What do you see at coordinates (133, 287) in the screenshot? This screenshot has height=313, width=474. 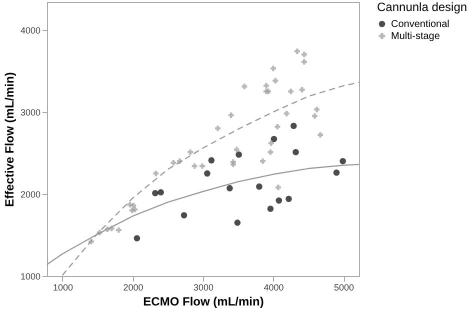 I see `x-tick-label: 2000` at bounding box center [133, 287].